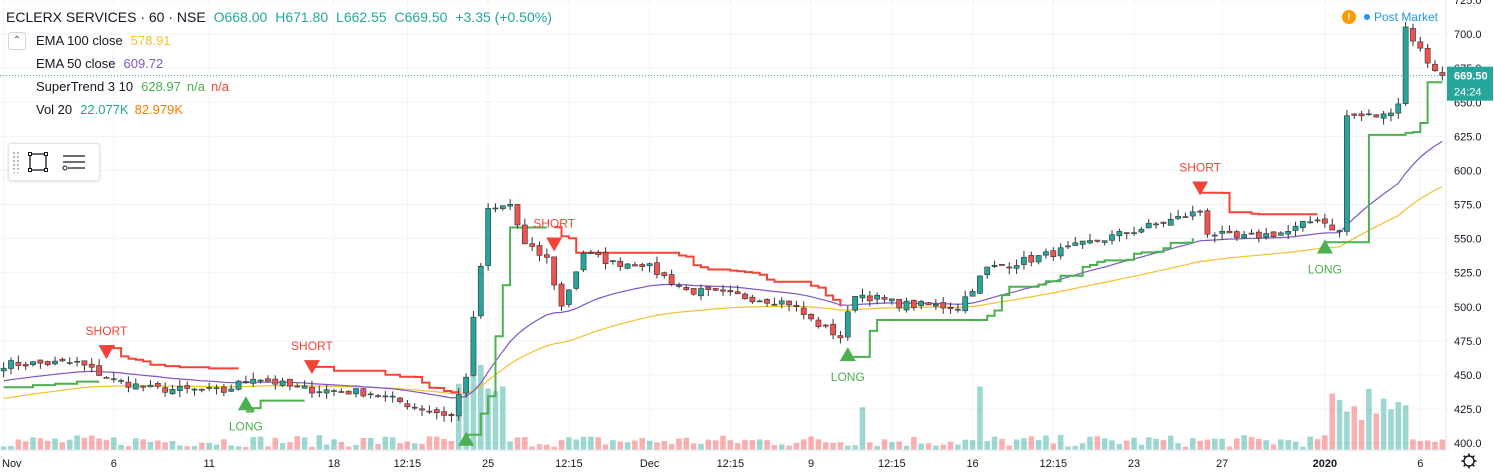  What do you see at coordinates (281, 86) in the screenshot?
I see `indicator-supertrend: SuperTrend 3 10 628.97 n/a n/a` at bounding box center [281, 86].